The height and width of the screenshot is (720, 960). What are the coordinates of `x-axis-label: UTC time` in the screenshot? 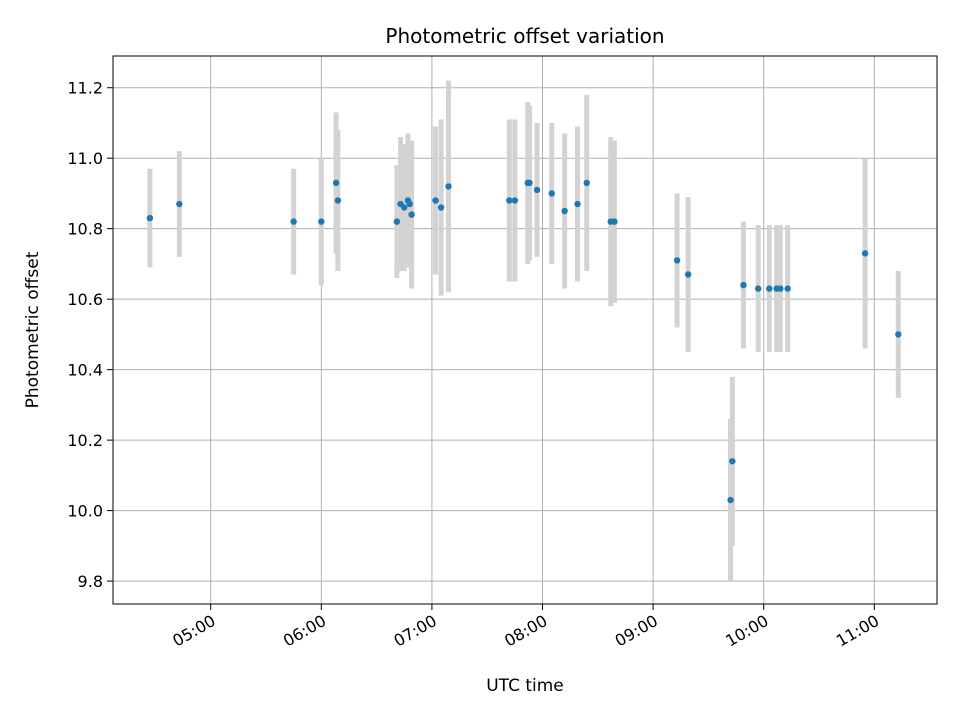 It's located at (525, 686).